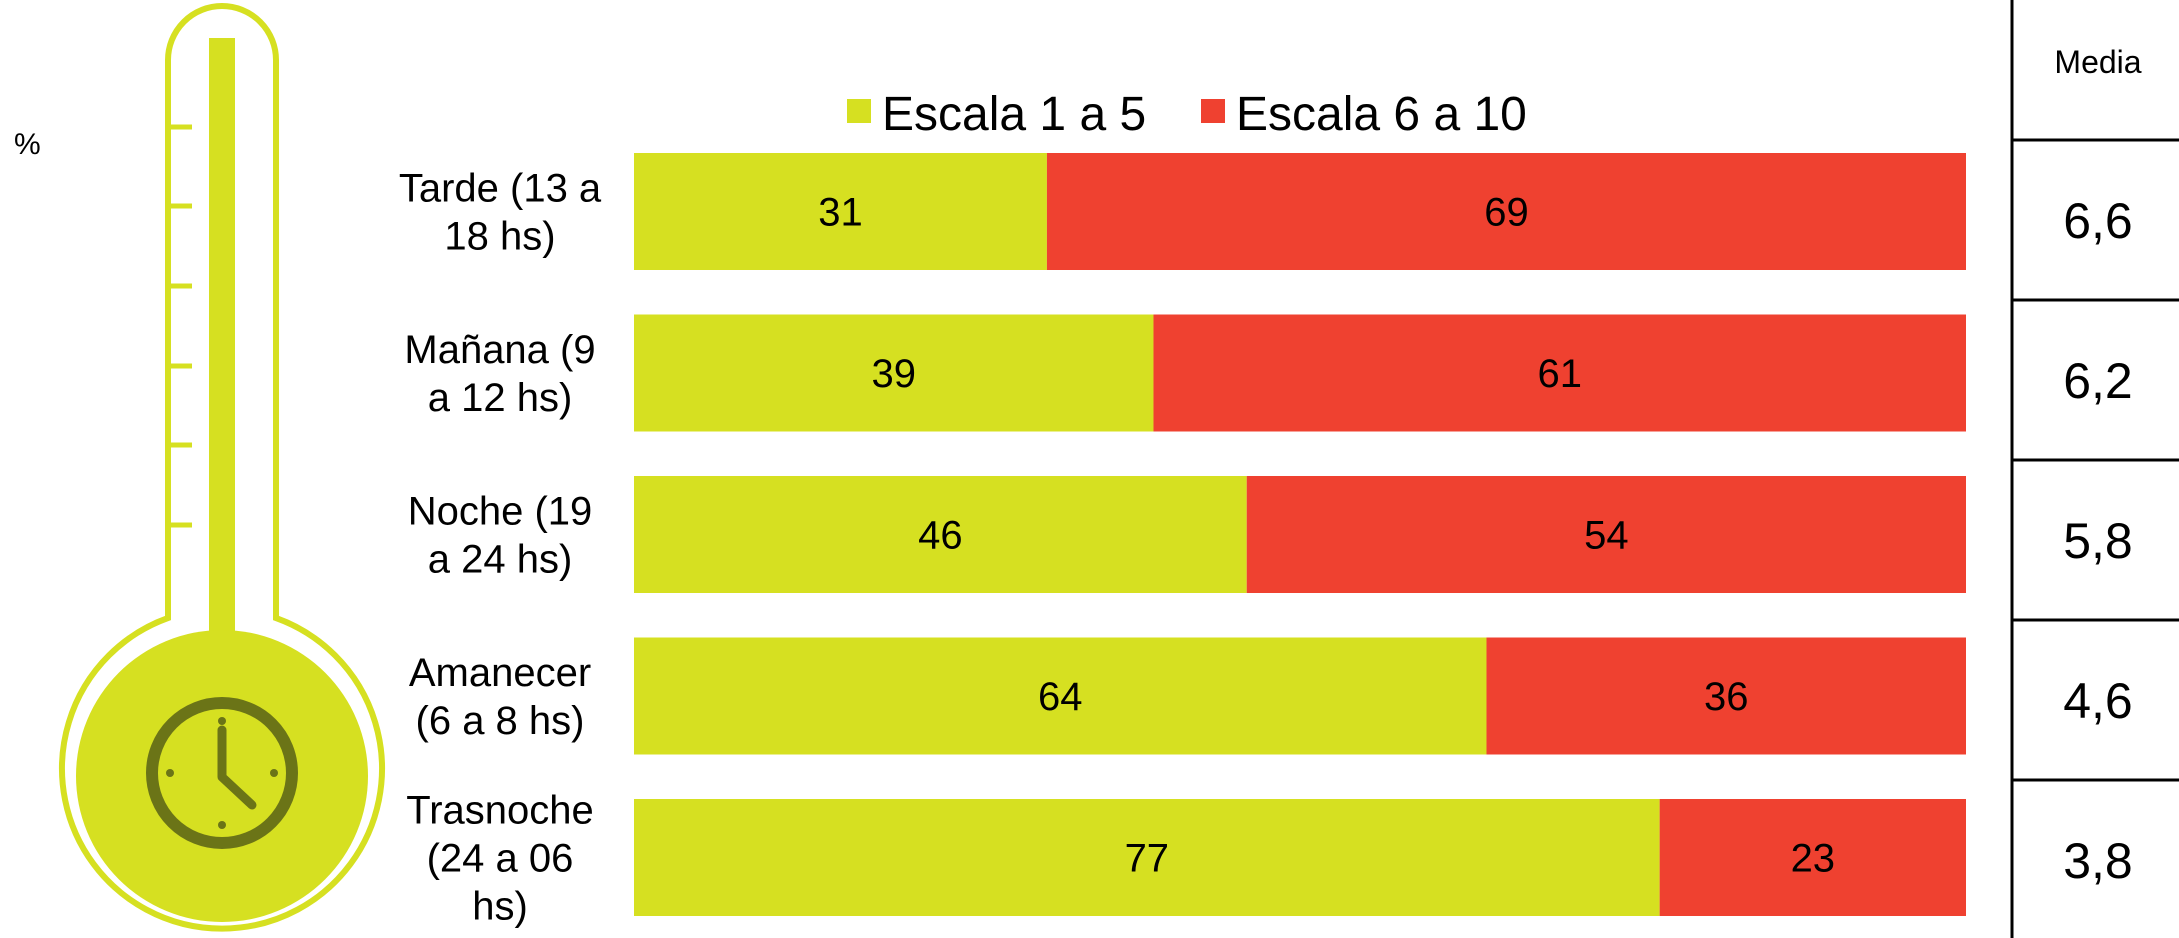  What do you see at coordinates (499, 374) in the screenshot?
I see `category-label: Mañana (9 a 12 hs)` at bounding box center [499, 374].